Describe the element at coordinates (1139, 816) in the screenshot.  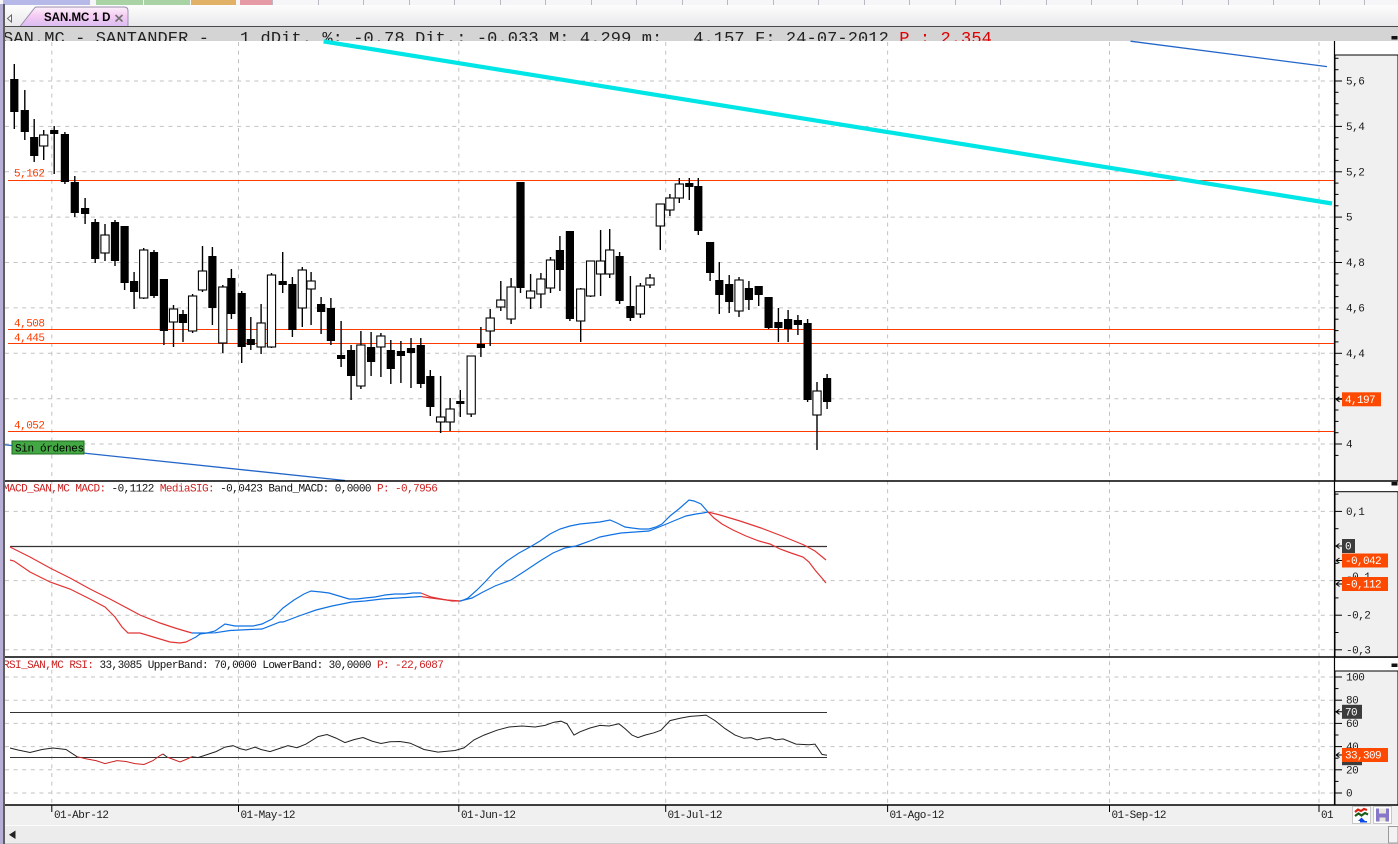
I see `svg-text: 01-Sep-12` at that location.